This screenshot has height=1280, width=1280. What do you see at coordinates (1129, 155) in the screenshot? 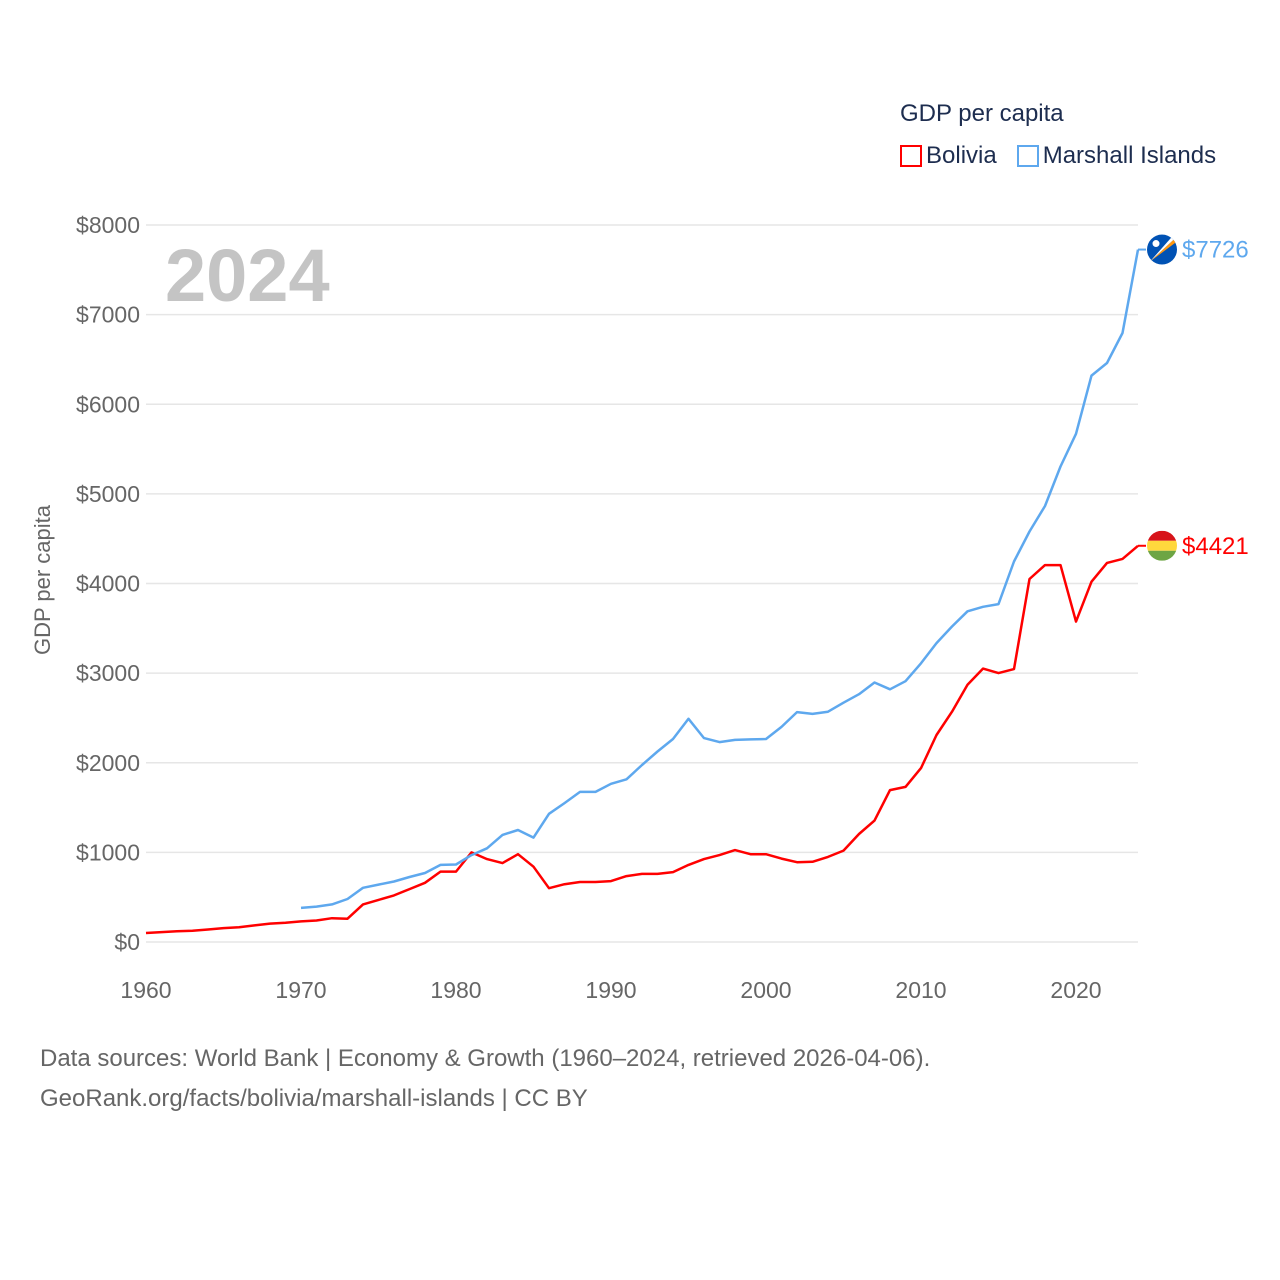
I see `legend-label: Marshall Islands` at bounding box center [1129, 155].